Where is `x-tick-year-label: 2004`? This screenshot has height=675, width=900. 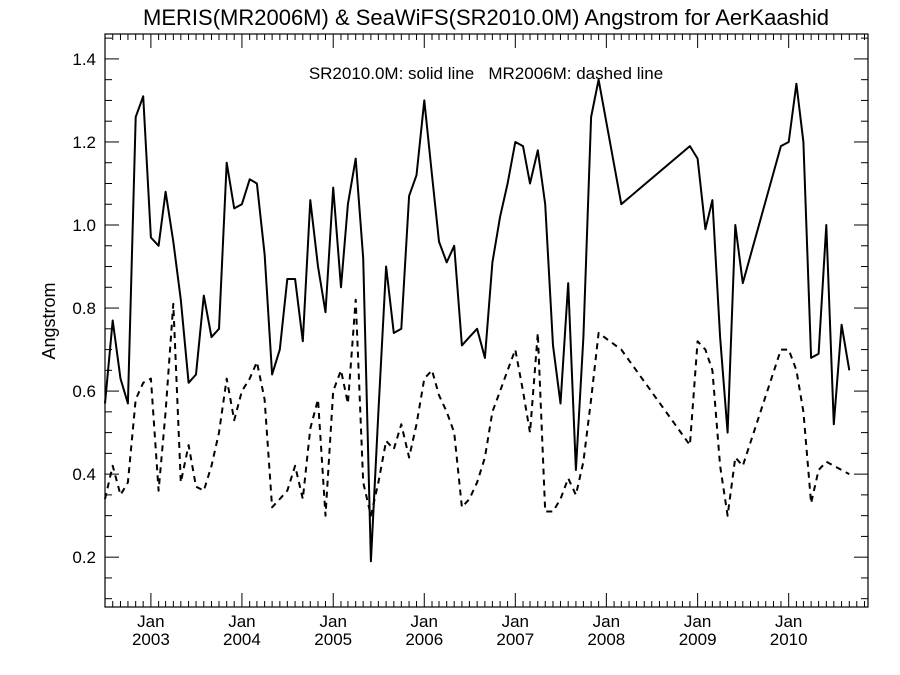
x-tick-year-label: 2004 is located at coordinates (242, 639).